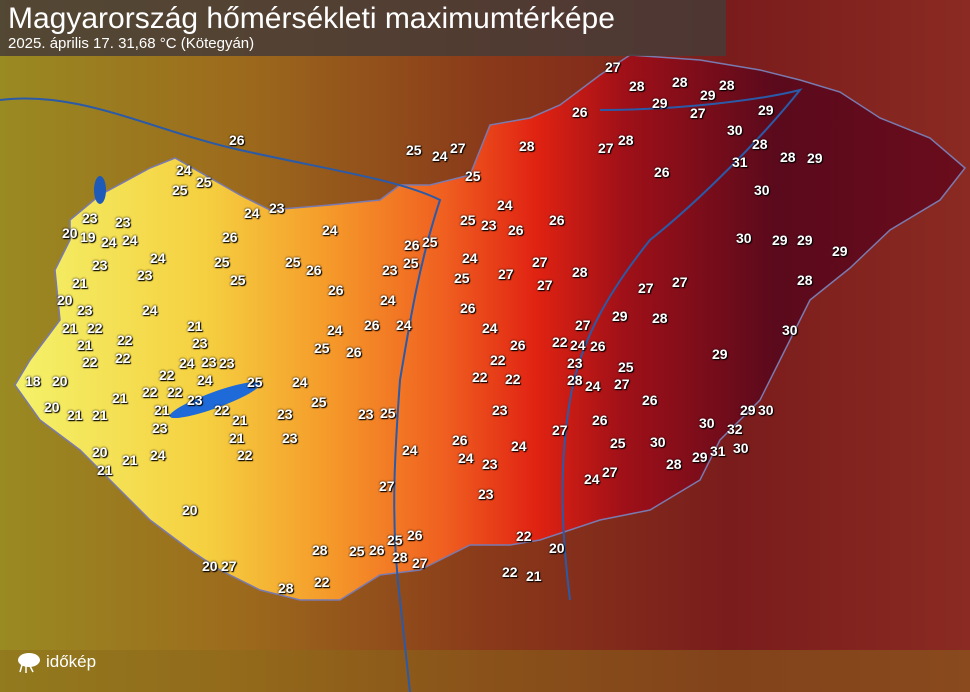 The height and width of the screenshot is (692, 970). What do you see at coordinates (131, 43) in the screenshot?
I see `date-and-max: 2025. április 17. 31,68 °C (Kötegyán)` at bounding box center [131, 43].